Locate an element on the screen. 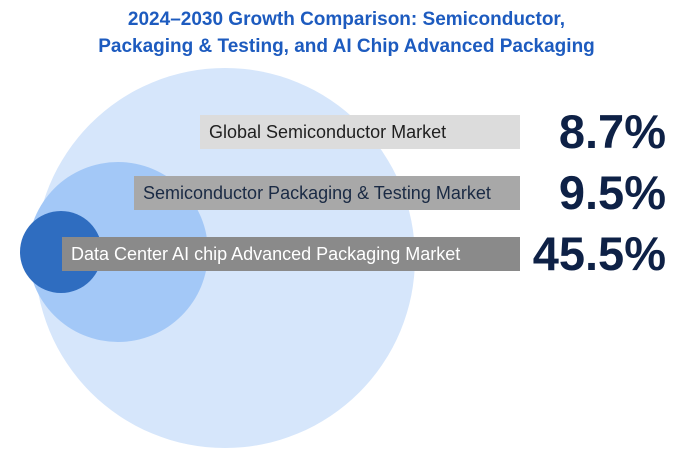 This screenshot has height=467, width=693. series-label: Global Semiconductor Market is located at coordinates (328, 131).